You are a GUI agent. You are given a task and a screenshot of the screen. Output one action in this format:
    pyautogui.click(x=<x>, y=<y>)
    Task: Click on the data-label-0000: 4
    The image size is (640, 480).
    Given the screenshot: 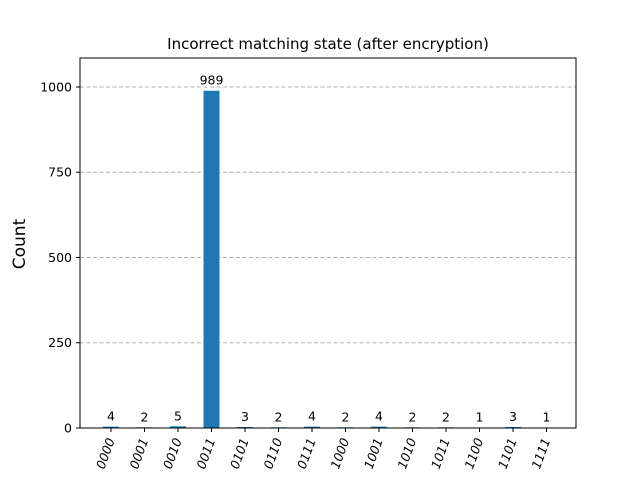 What is the action you would take?
    pyautogui.click(x=111, y=416)
    